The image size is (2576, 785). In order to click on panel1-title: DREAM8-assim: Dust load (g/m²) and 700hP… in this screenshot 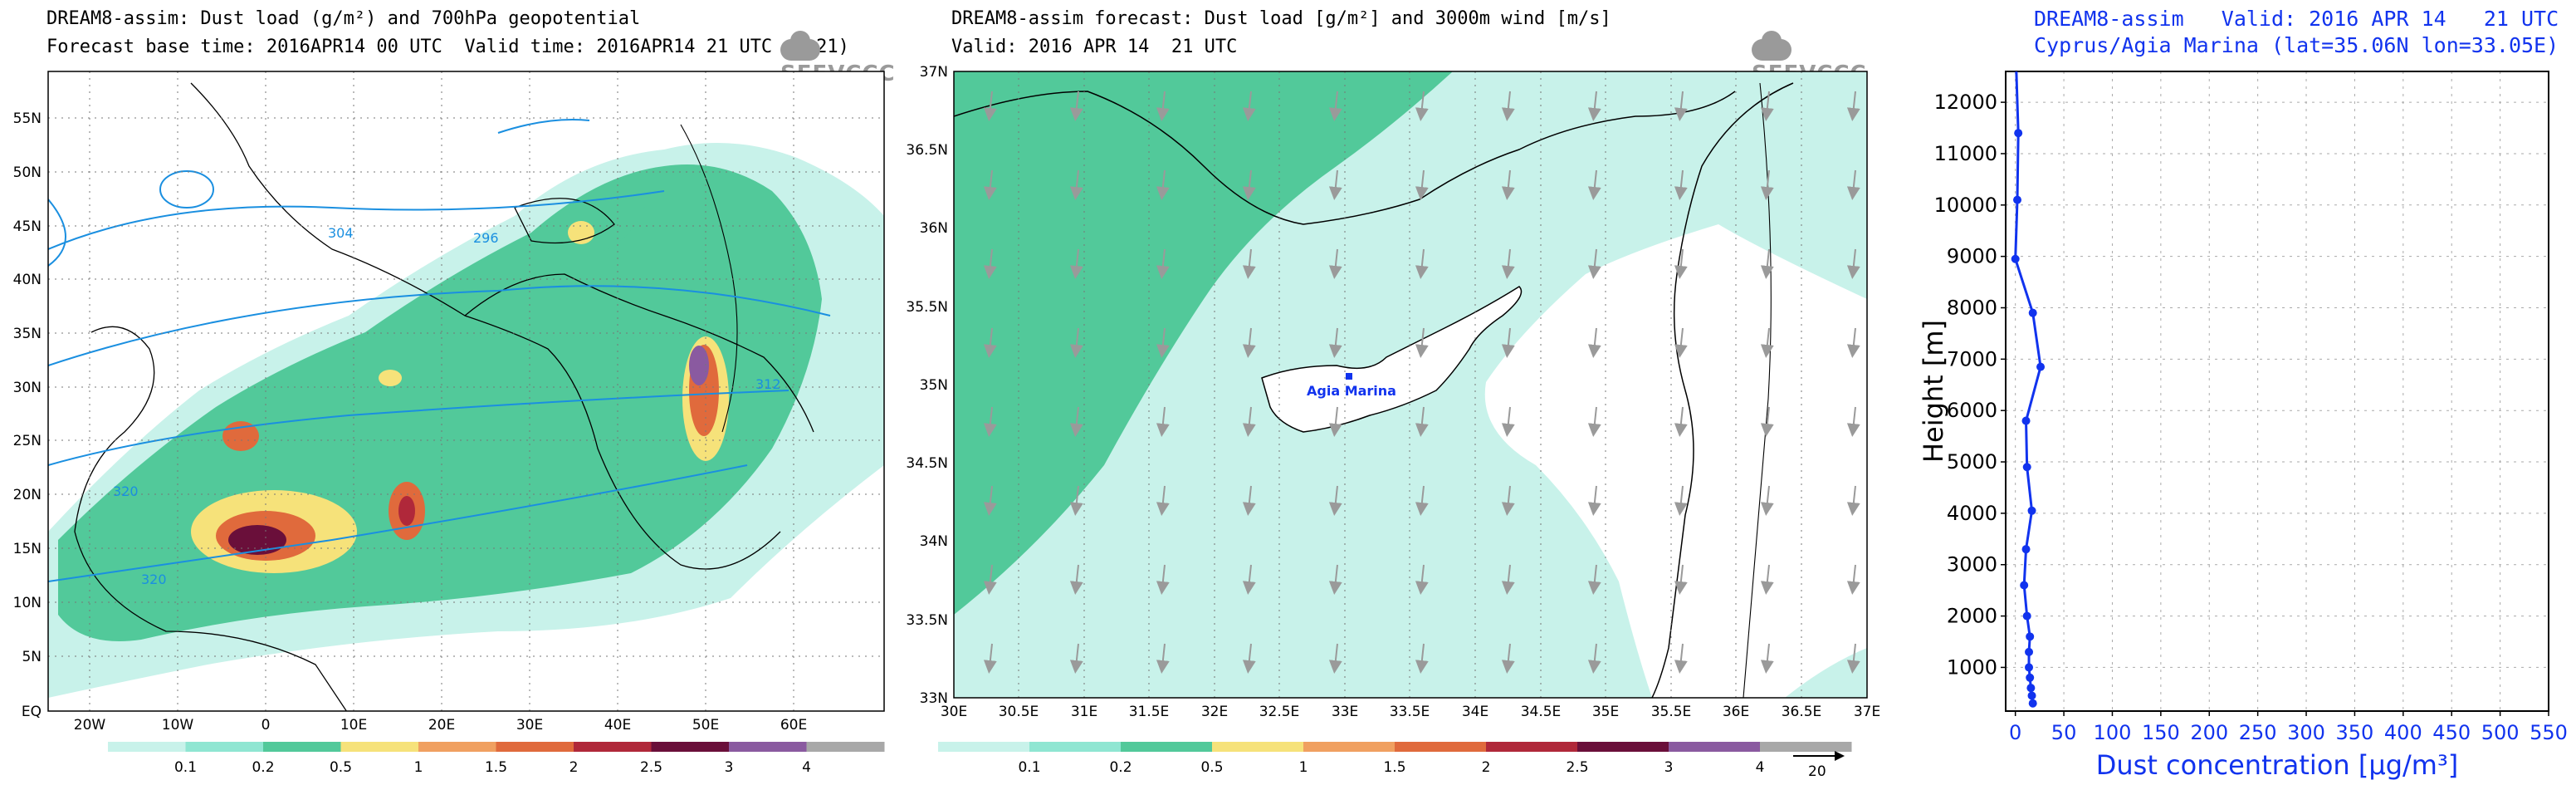, I will do `click(343, 18)`.